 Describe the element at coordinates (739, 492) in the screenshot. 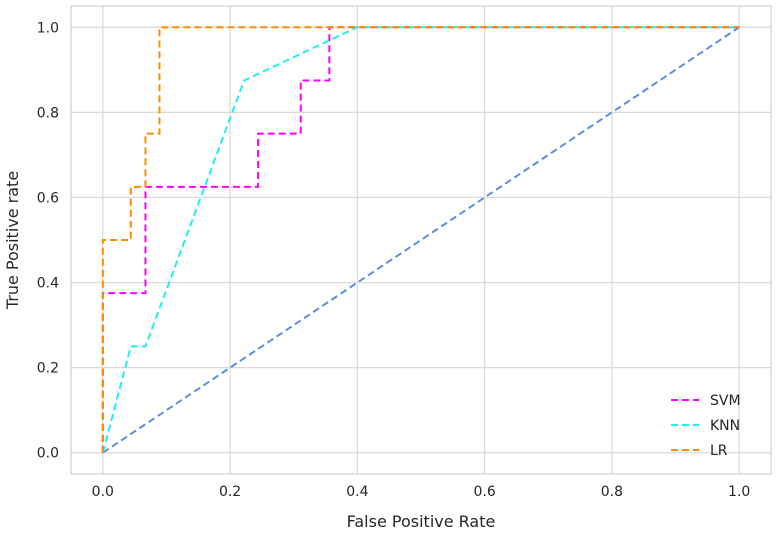

I see `x-tick-label: 1.0` at that location.